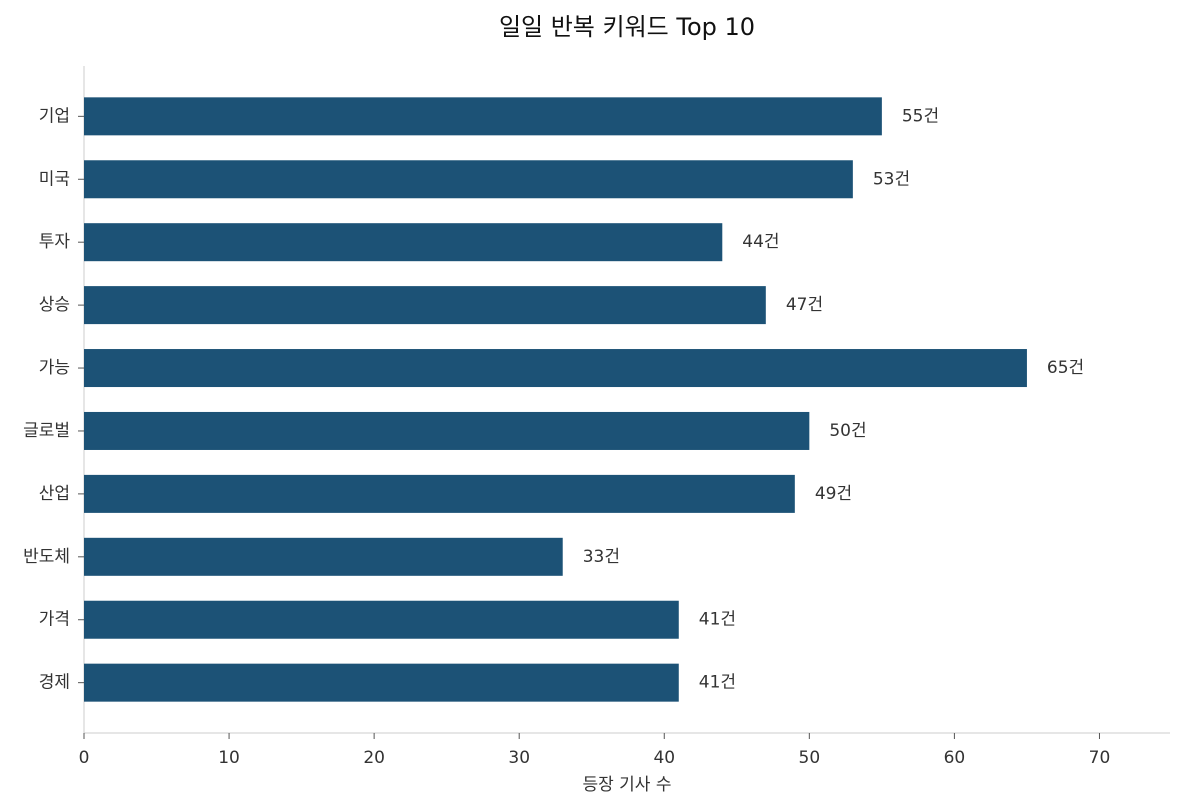  What do you see at coordinates (54, 494) in the screenshot?
I see `y-tick-label: 산업` at bounding box center [54, 494].